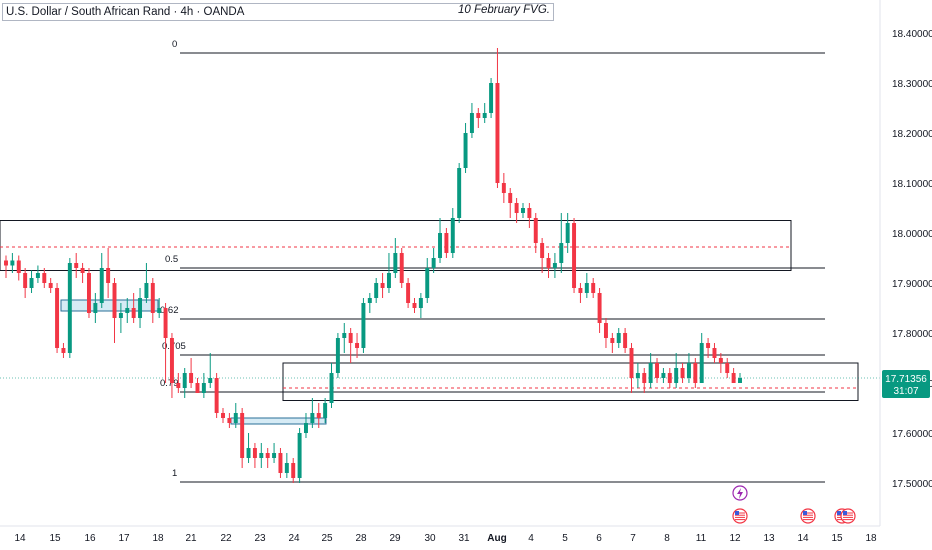 This screenshot has height=550, width=932. What do you see at coordinates (395, 538) in the screenshot?
I see `time-tick-label: 29` at bounding box center [395, 538].